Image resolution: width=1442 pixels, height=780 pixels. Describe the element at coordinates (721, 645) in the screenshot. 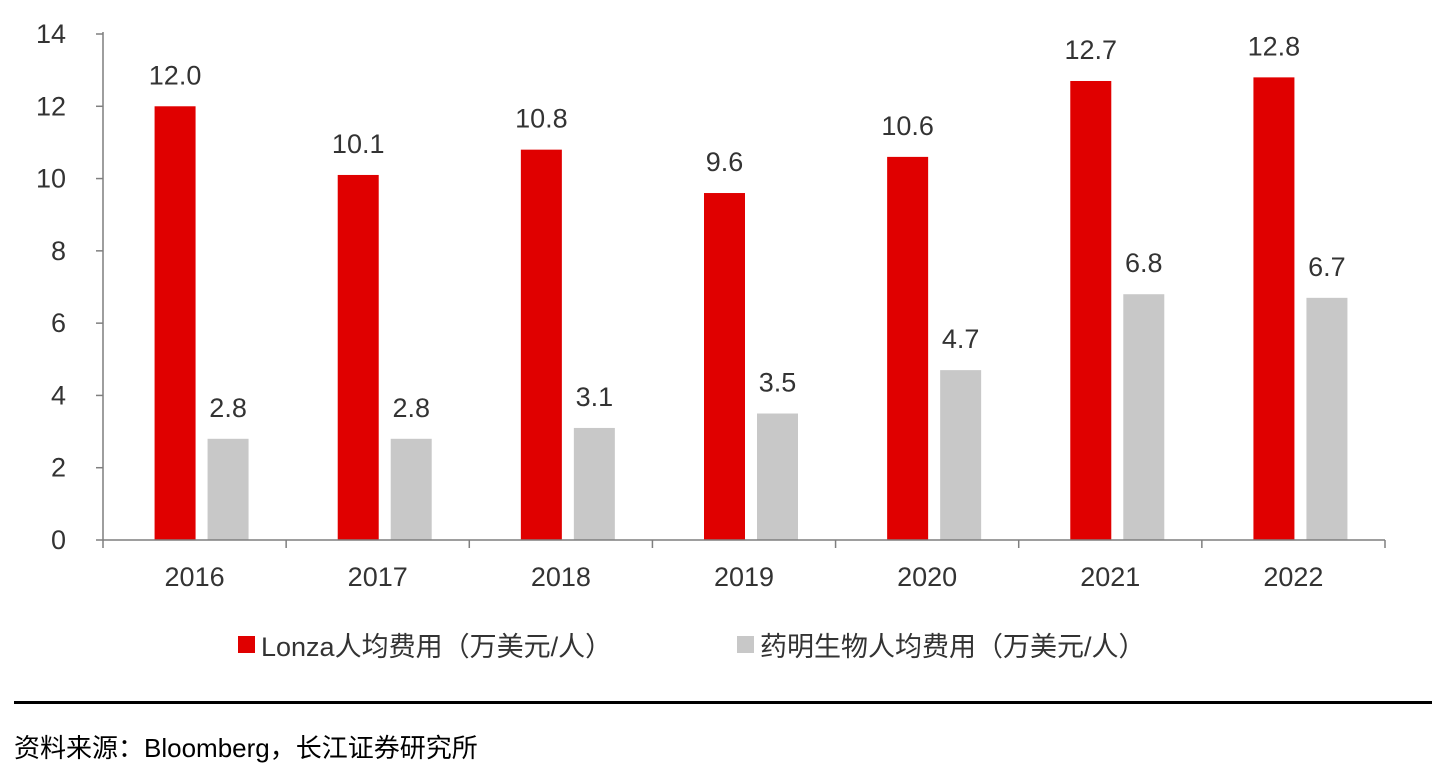

I see `legend: Lonza人均费用（万美元/人） 药明生物人均费用（万美元/人）` at that location.